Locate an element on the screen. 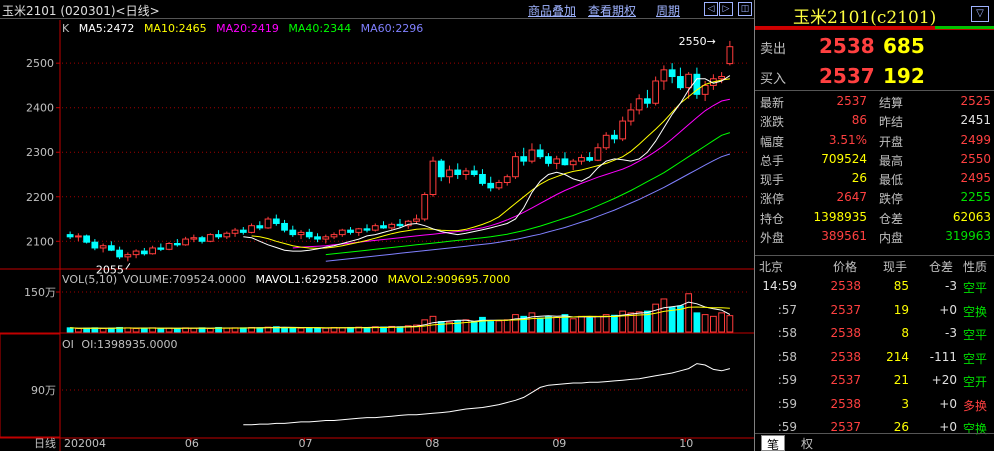  ratio-bar-red is located at coordinates (845, 27).